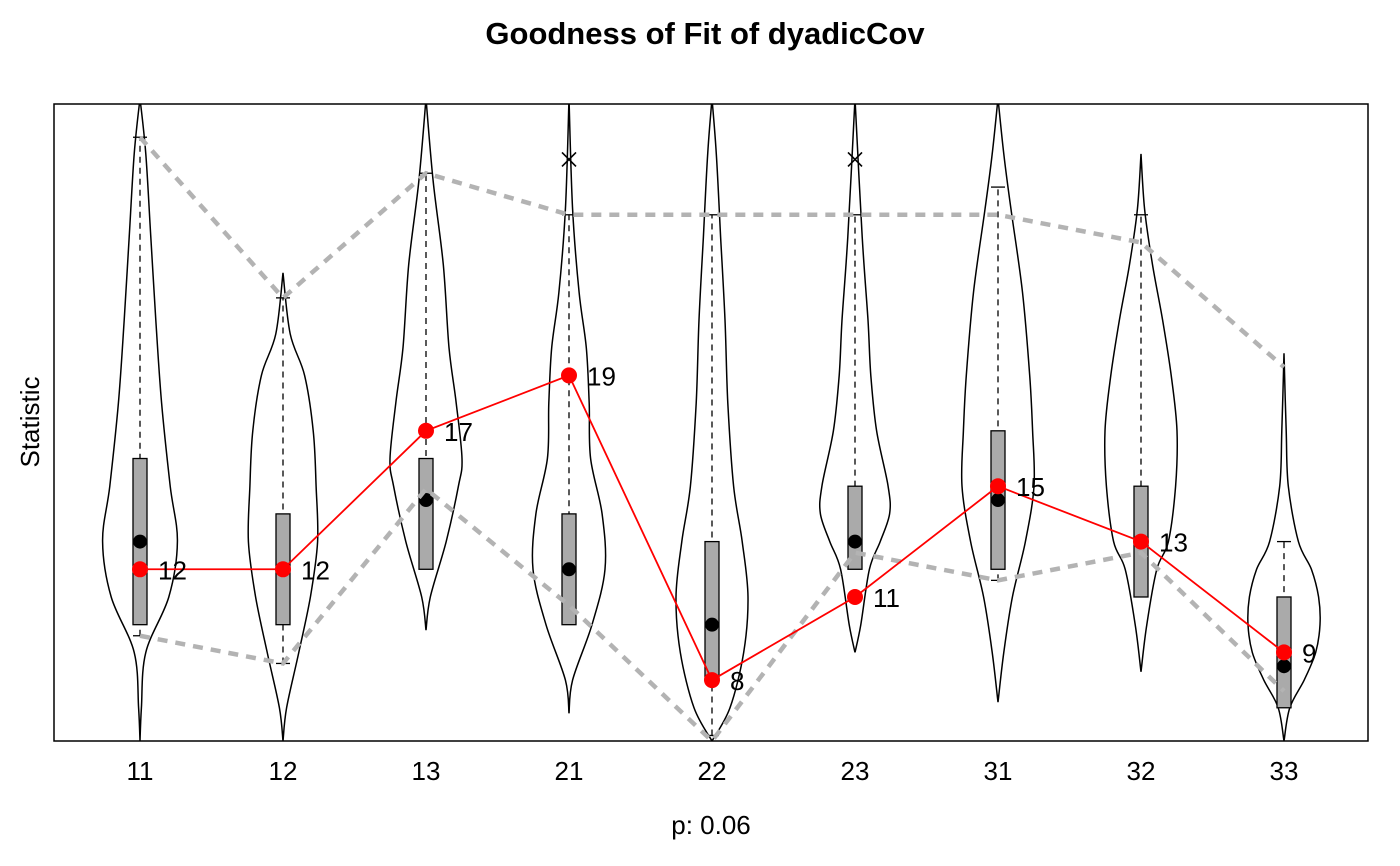 The image size is (1400, 866). I want to click on x-tick-label: 12, so click(283, 771).